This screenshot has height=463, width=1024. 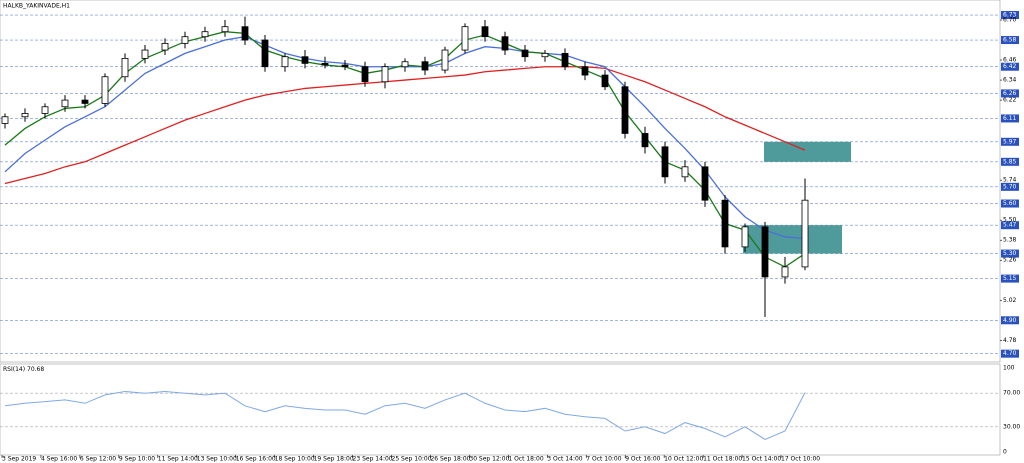 I want to click on rsi-tick-label: 30.00, so click(x=1011, y=426).